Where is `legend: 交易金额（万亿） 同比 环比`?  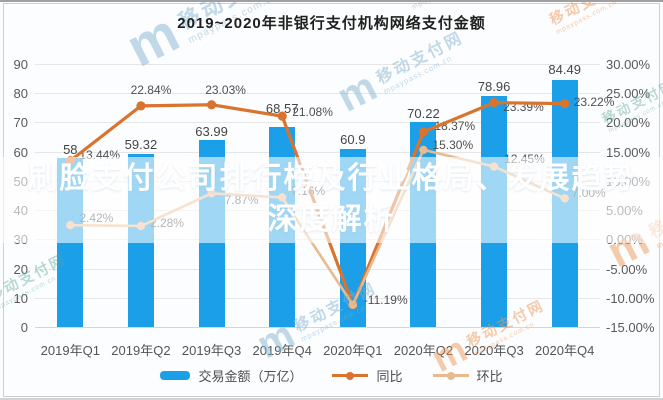 legend: 交易金额（万亿） 同比 环比 is located at coordinates (331, 375).